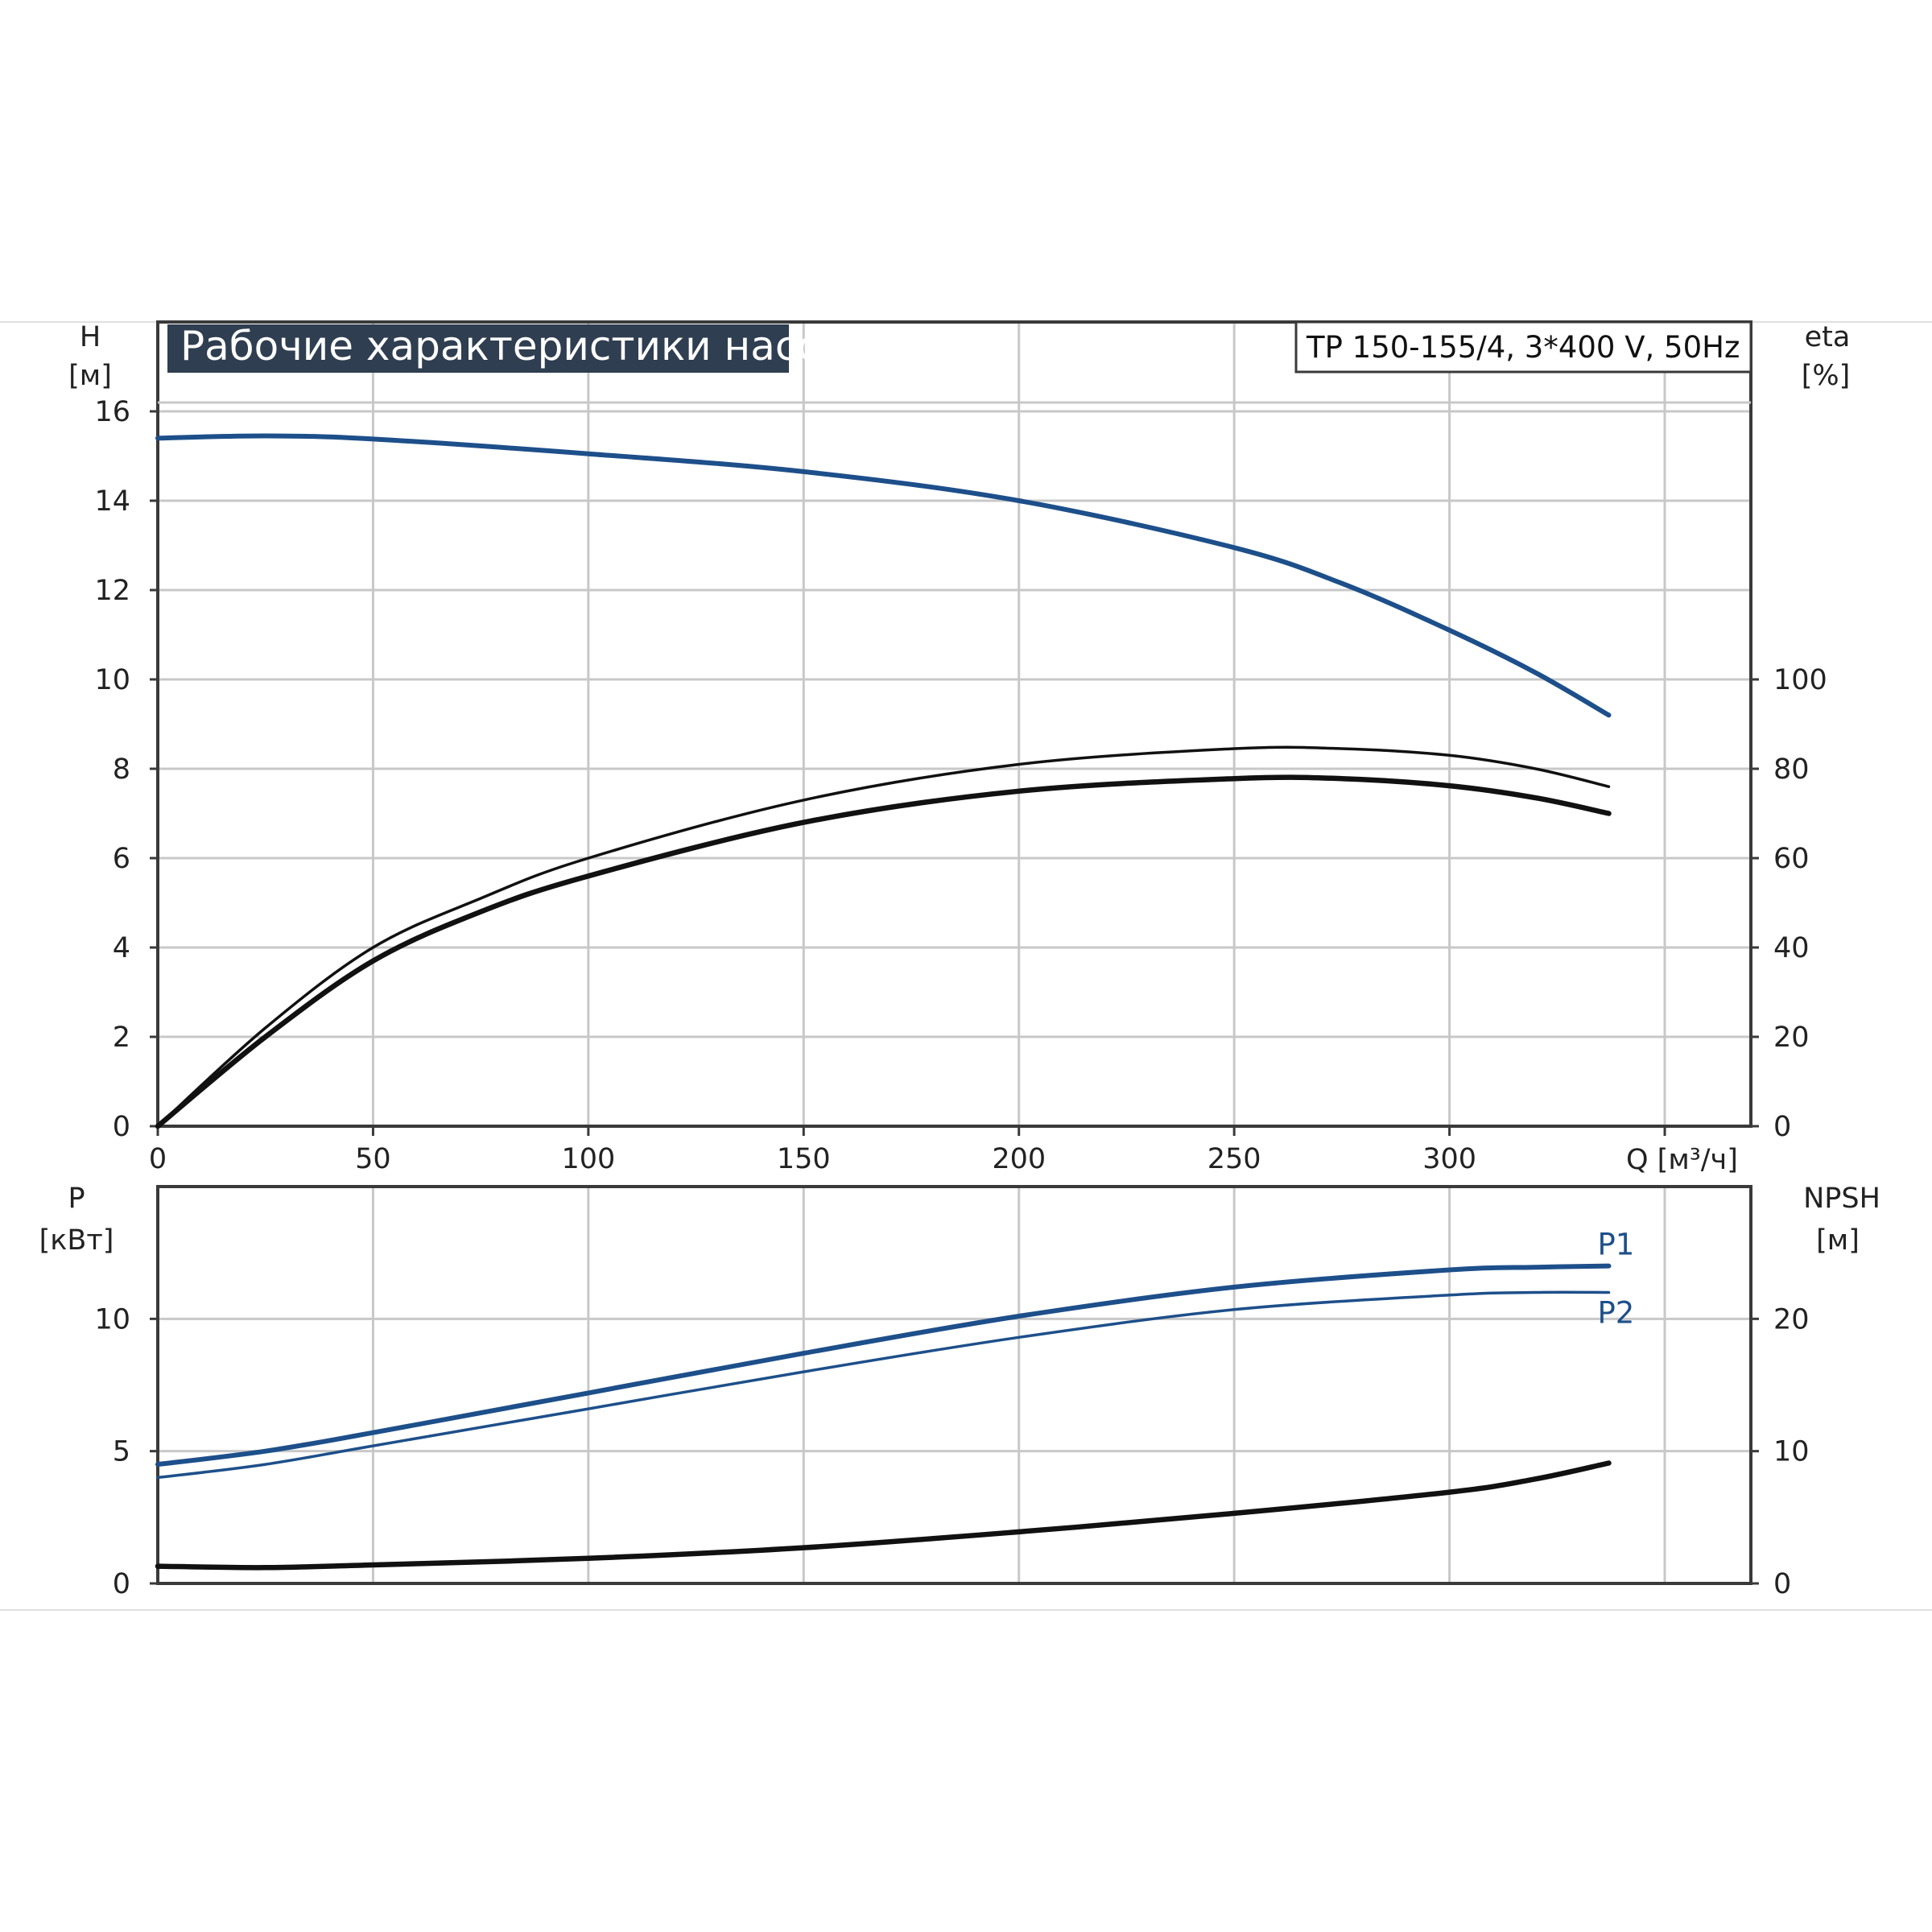 Image resolution: width=1932 pixels, height=1932 pixels. I want to click on x-axis-label: Q [м³/ч], so click(1682, 1160).